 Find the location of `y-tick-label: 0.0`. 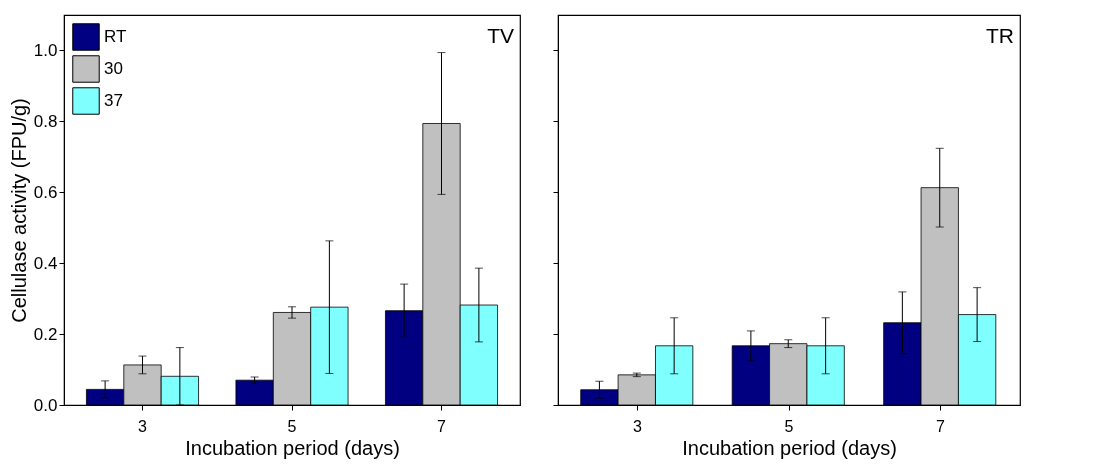

y-tick-label: 0.0 is located at coordinates (45, 405).